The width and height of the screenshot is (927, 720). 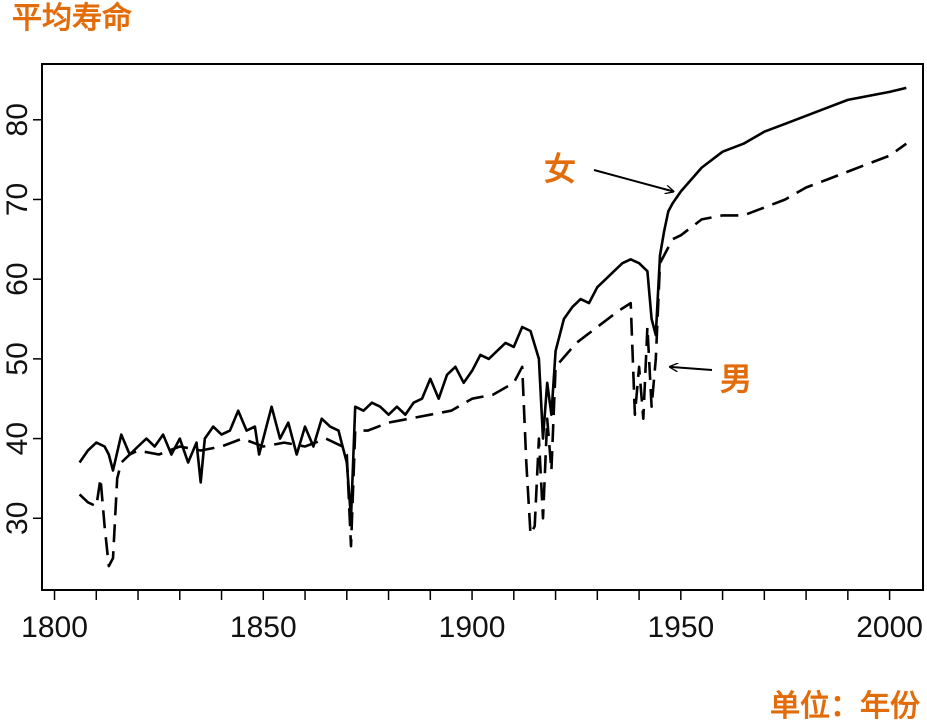 What do you see at coordinates (17, 199) in the screenshot?
I see `y-tick-label: 70` at bounding box center [17, 199].